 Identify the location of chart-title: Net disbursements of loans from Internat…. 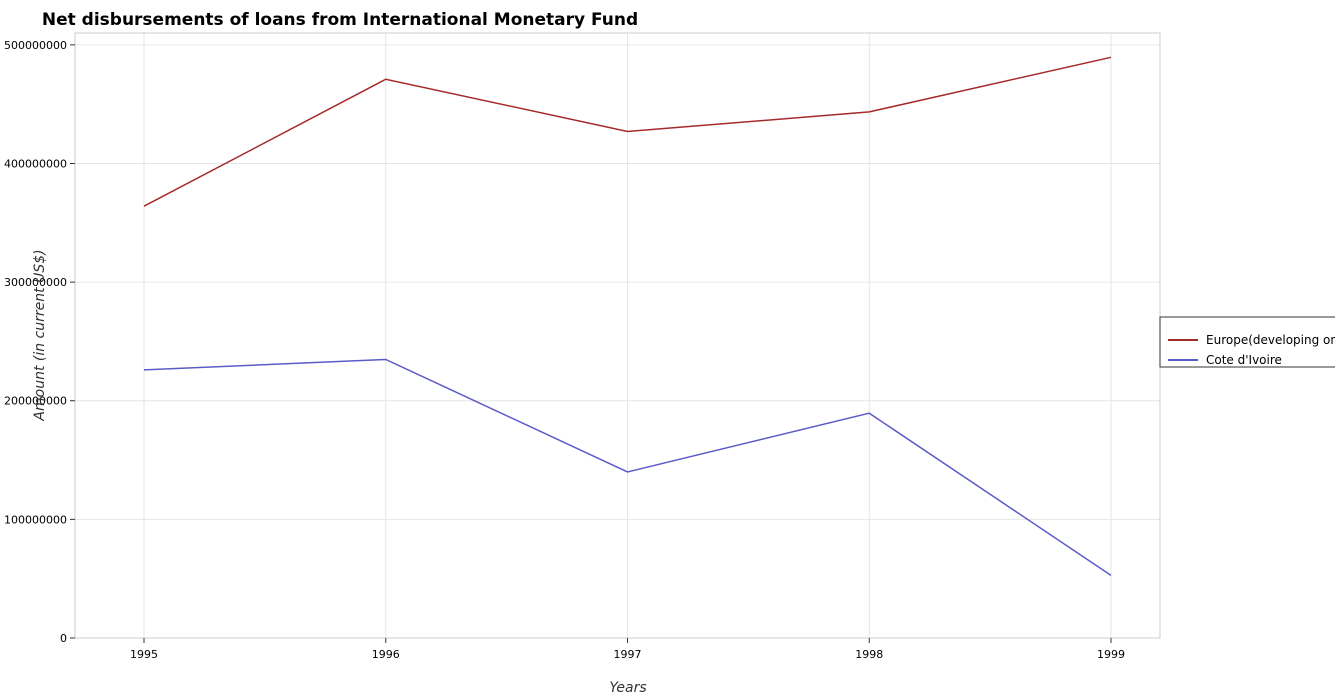
(340, 20).